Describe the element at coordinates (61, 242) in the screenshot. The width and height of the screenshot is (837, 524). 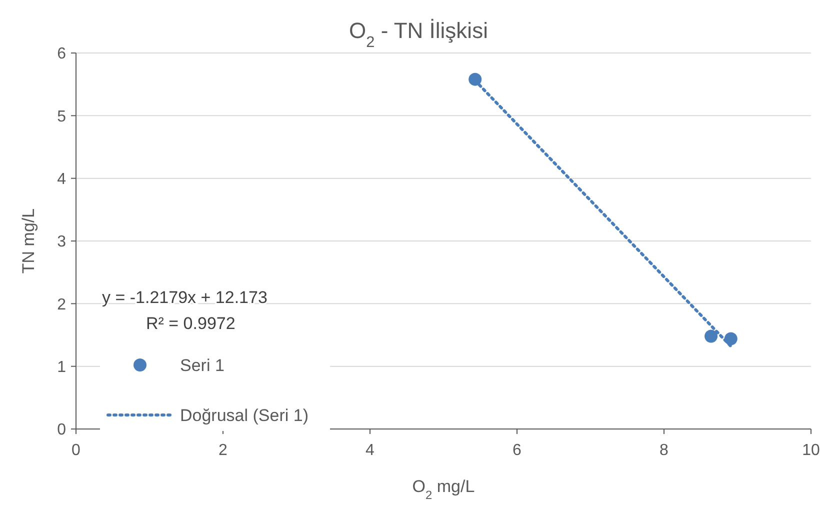
I see `y-tick-label: 3` at that location.